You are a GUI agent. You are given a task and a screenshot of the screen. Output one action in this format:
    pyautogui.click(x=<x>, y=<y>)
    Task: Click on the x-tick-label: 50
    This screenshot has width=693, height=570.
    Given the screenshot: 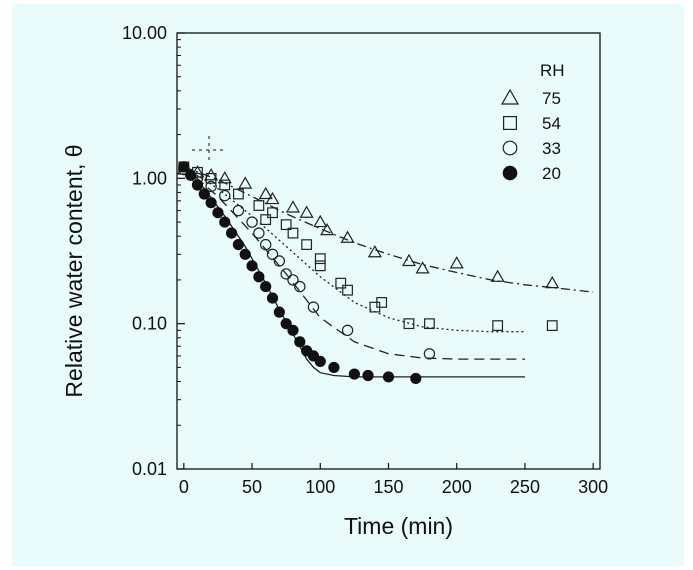 What is the action you would take?
    pyautogui.click(x=252, y=487)
    